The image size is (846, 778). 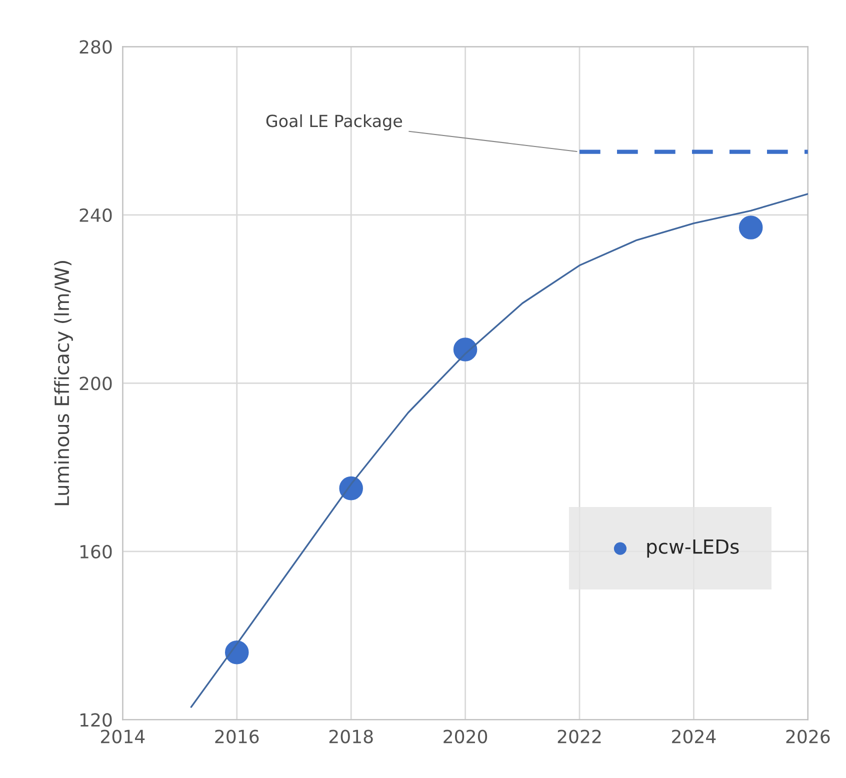 What do you see at coordinates (808, 737) in the screenshot?
I see `x-tick-label: 2026` at bounding box center [808, 737].